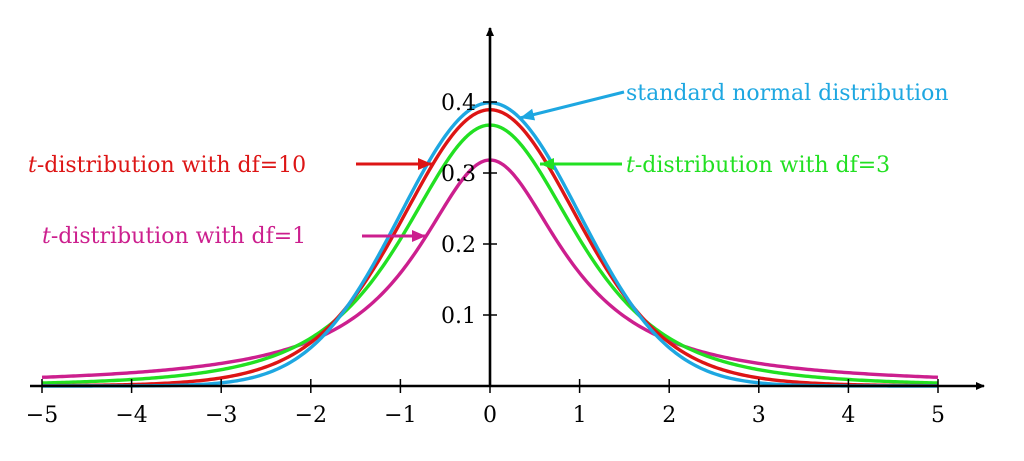 The height and width of the screenshot is (461, 1024). I want to click on y-tick-label: 0.2, so click(458, 245).